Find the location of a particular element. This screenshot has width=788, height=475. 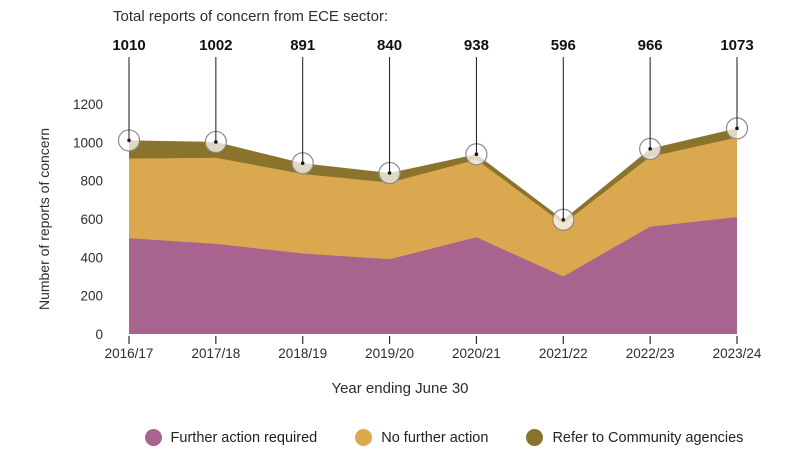

total-label: 1002 is located at coordinates (215, 45).